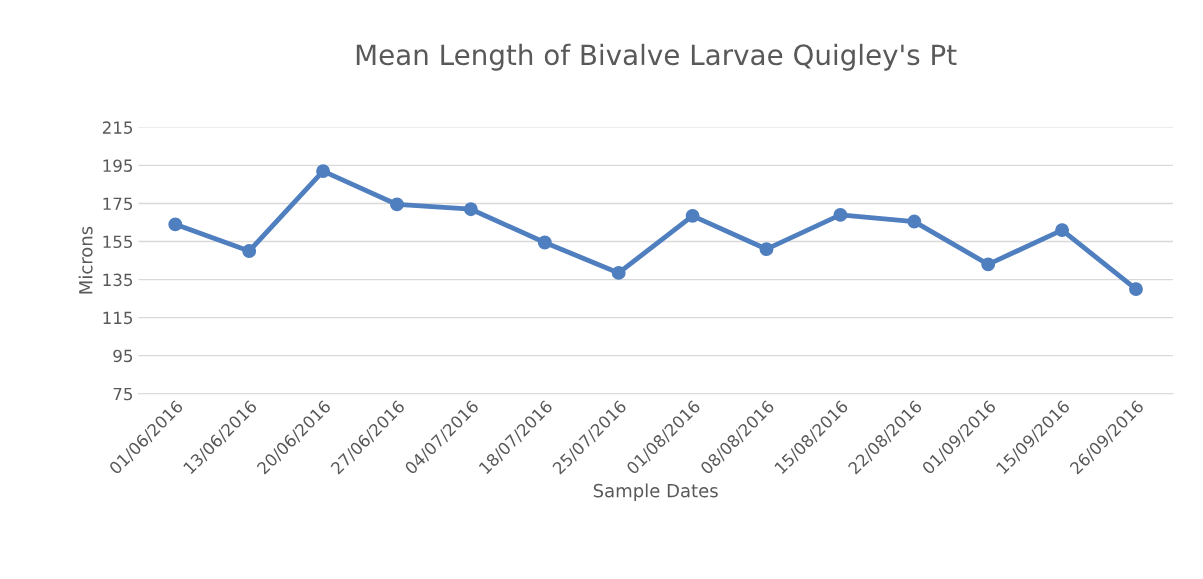  I want to click on y-tick-label: 75, so click(123, 394).